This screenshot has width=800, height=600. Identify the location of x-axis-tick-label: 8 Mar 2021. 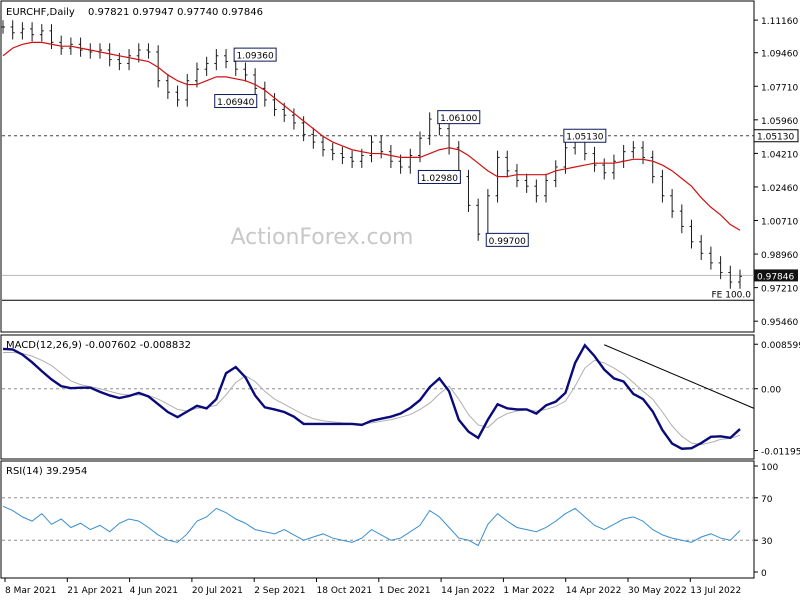
(30, 591).